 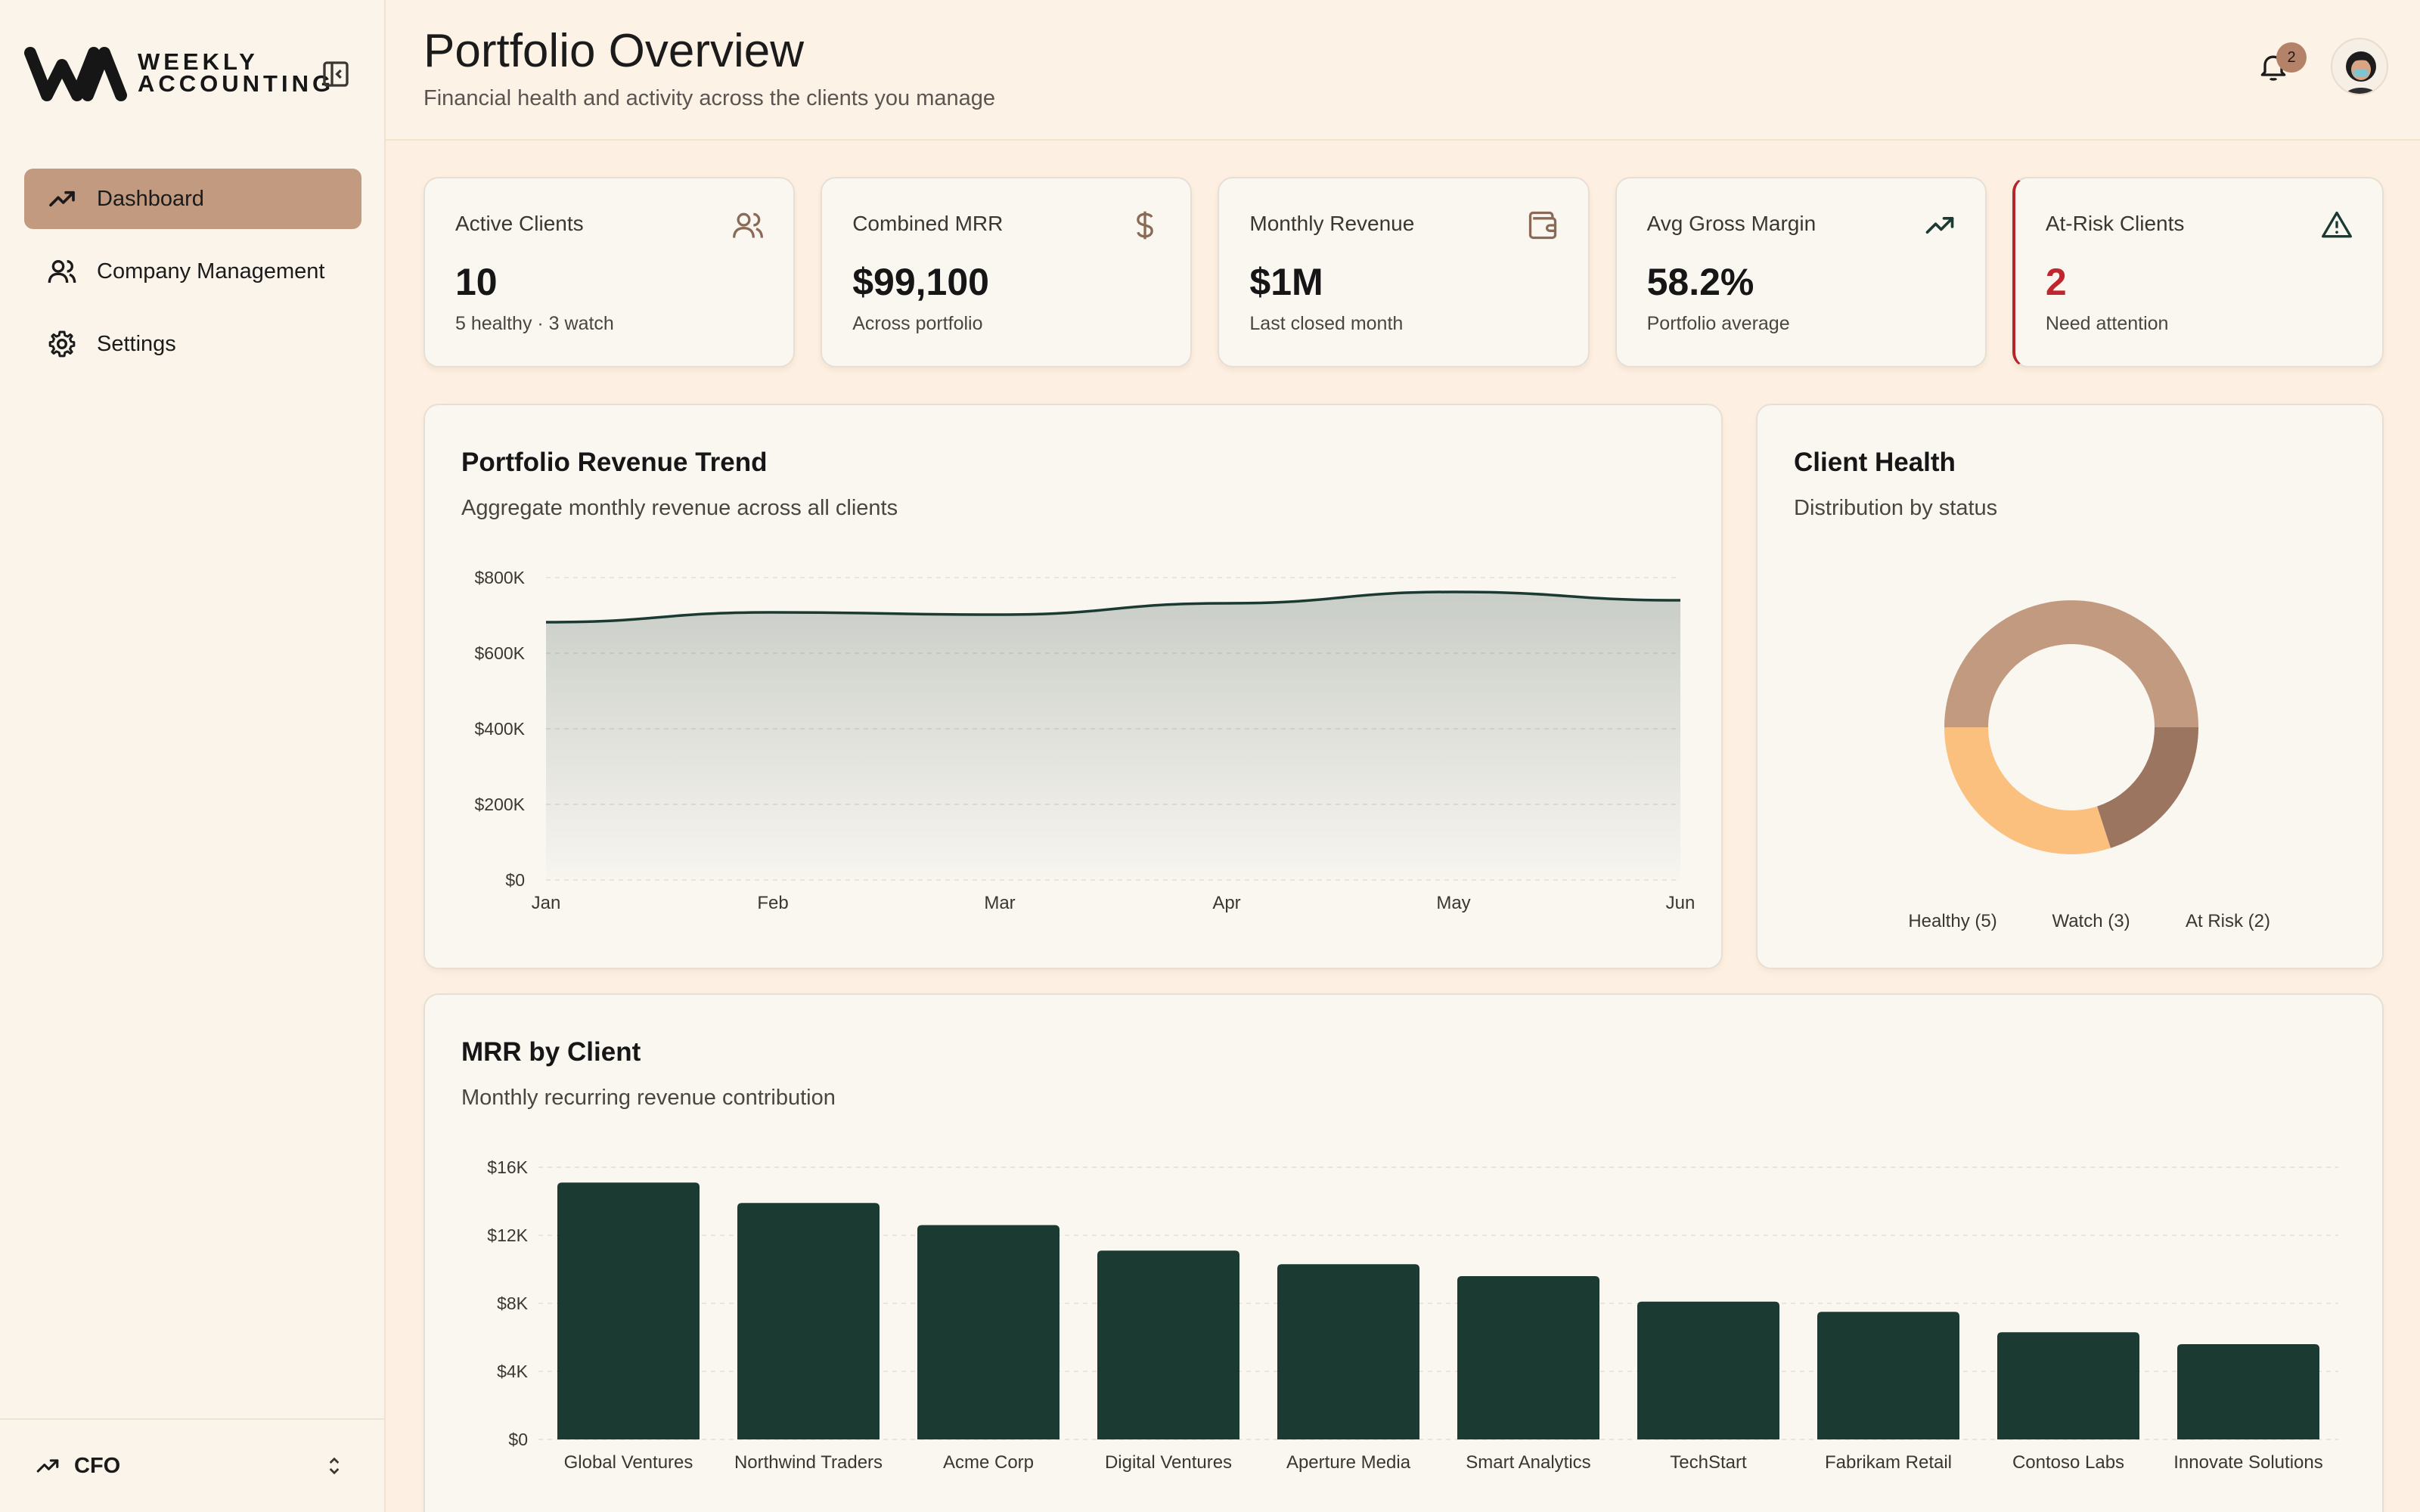 I want to click on x-tick-label: Mar, so click(x=999, y=903).